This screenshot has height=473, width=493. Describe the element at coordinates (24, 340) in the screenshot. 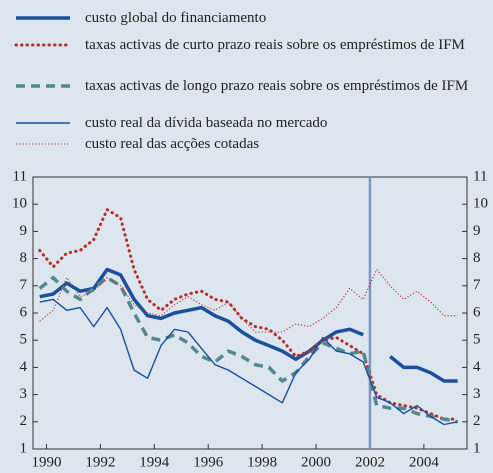

I see `y-tick-label: 5` at that location.